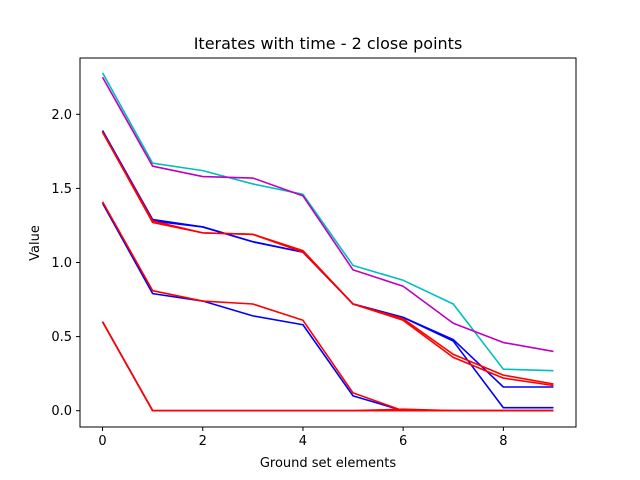 The width and height of the screenshot is (640, 480). Describe the element at coordinates (102, 441) in the screenshot. I see `x-tick-label: 0` at that location.